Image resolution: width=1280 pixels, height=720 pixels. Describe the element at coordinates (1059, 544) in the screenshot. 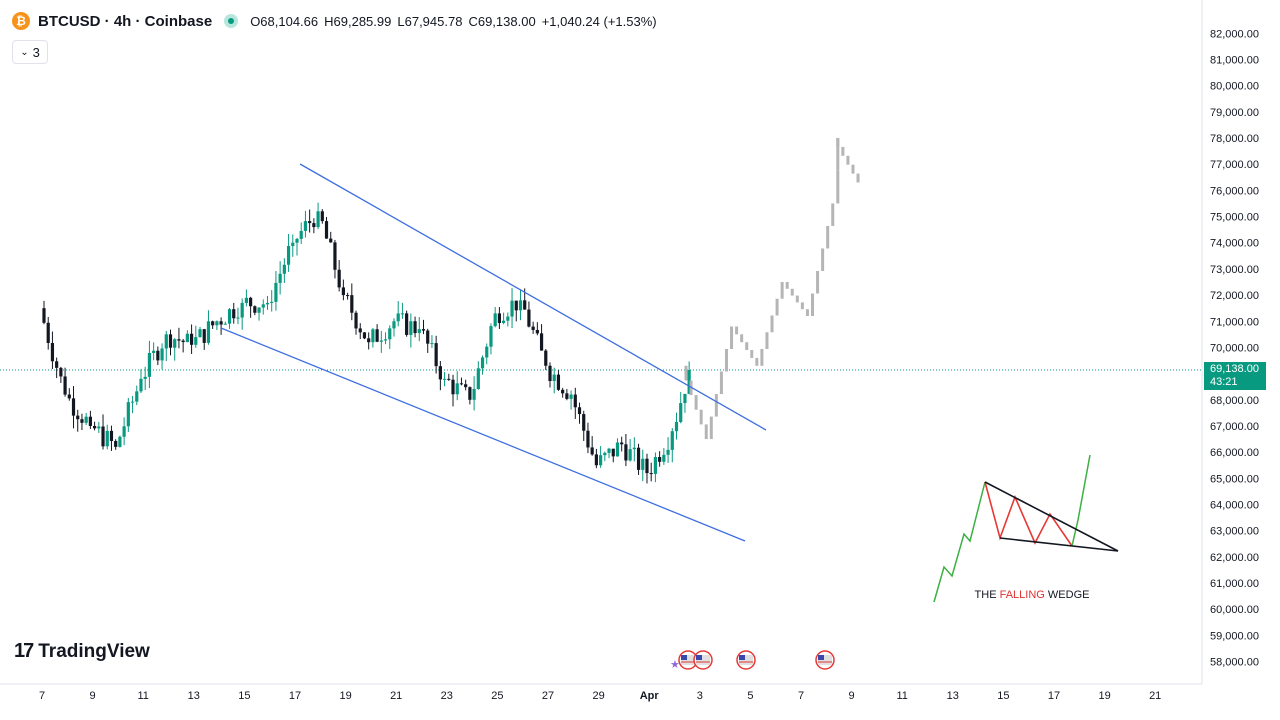

I see `wedge-bottom-line` at that location.